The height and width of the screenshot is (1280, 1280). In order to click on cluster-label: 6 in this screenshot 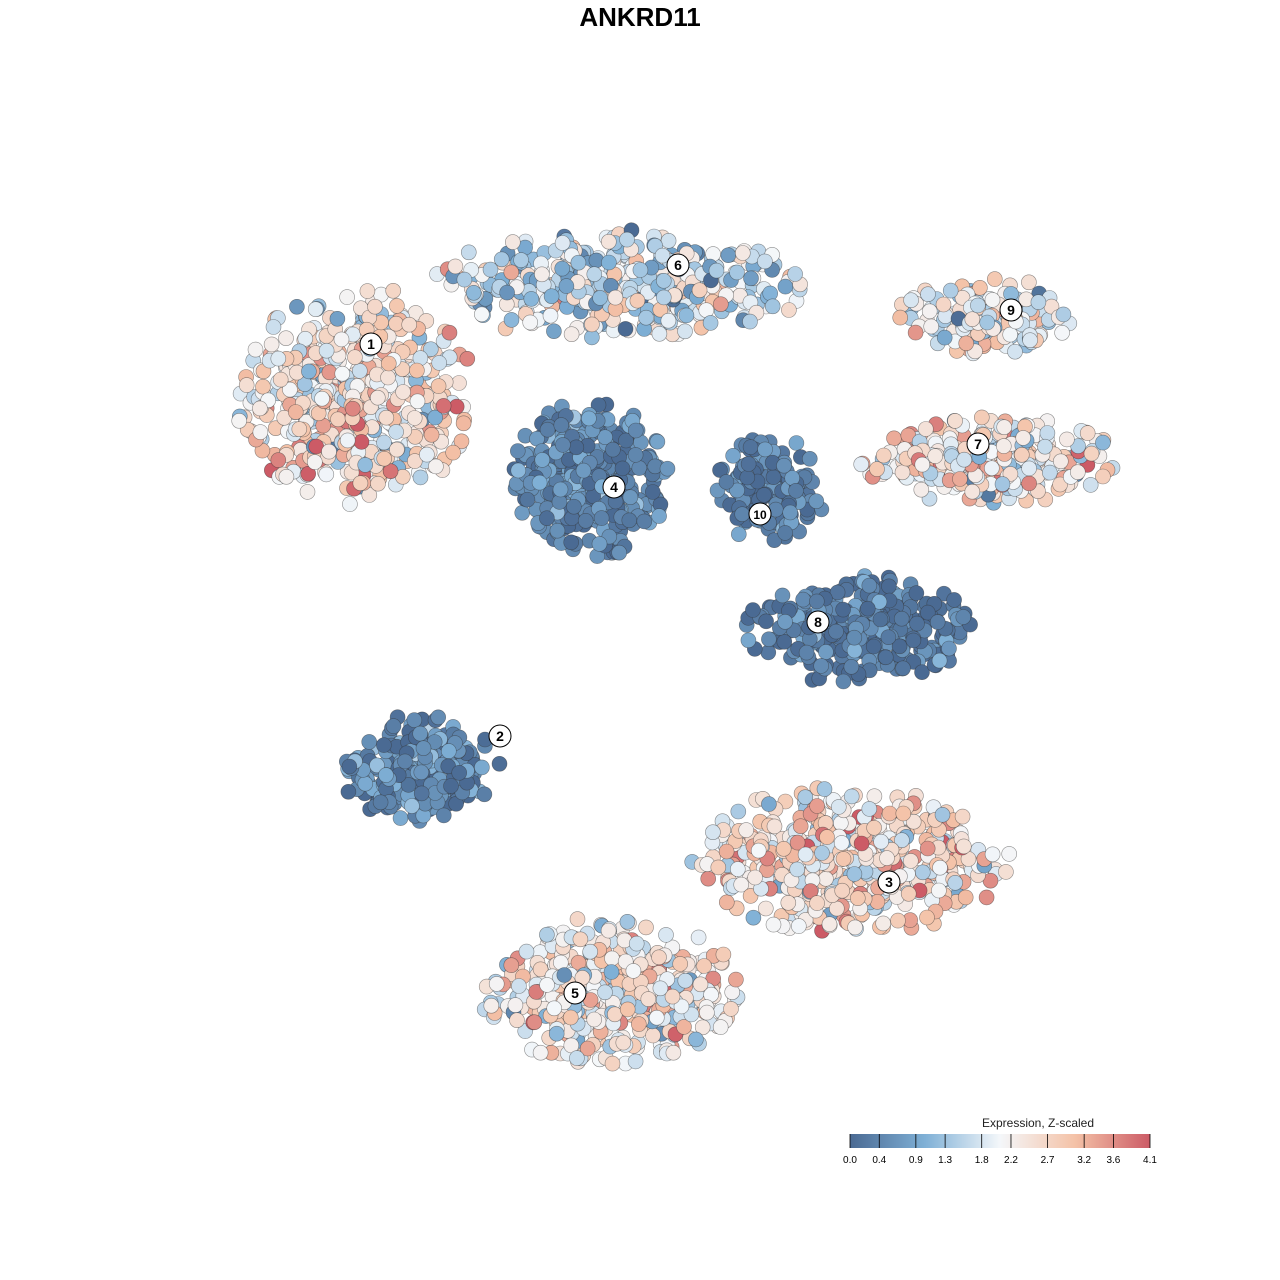, I will do `click(678, 265)`.